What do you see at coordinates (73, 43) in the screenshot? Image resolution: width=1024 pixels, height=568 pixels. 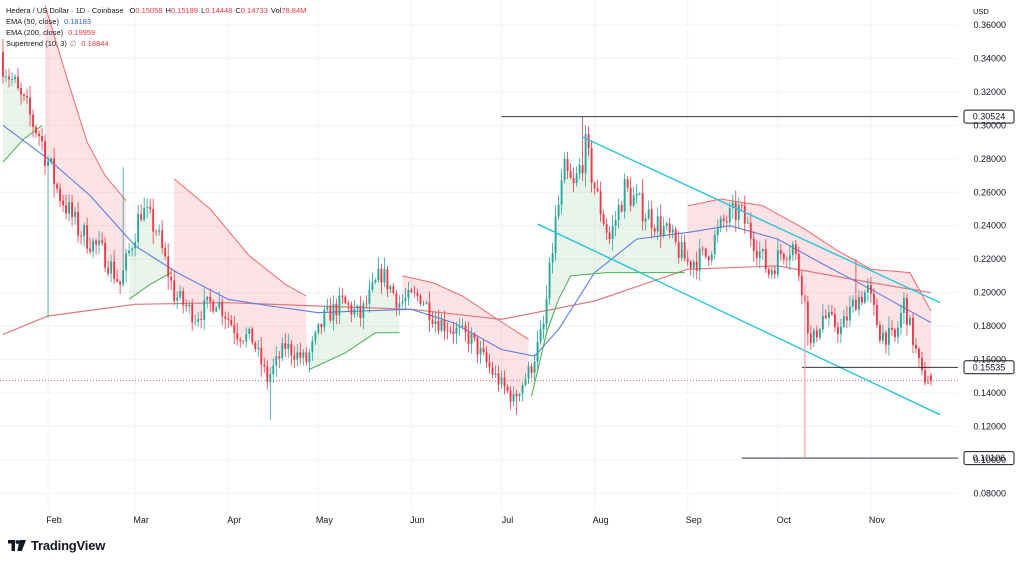 I see `hidden-state-icon: ∅` at bounding box center [73, 43].